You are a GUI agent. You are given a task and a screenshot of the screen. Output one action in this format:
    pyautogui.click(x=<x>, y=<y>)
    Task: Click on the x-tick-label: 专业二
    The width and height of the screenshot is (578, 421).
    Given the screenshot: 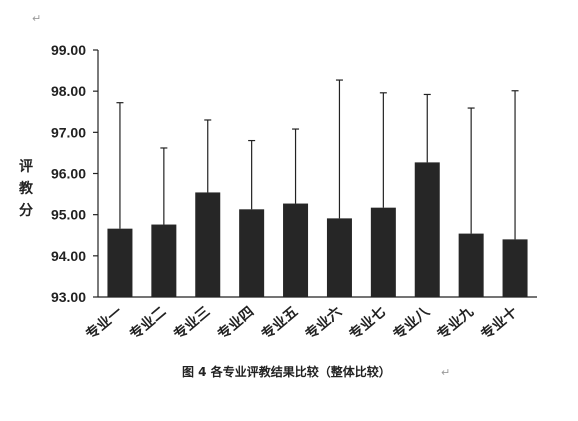 What is the action you would take?
    pyautogui.click(x=147, y=323)
    